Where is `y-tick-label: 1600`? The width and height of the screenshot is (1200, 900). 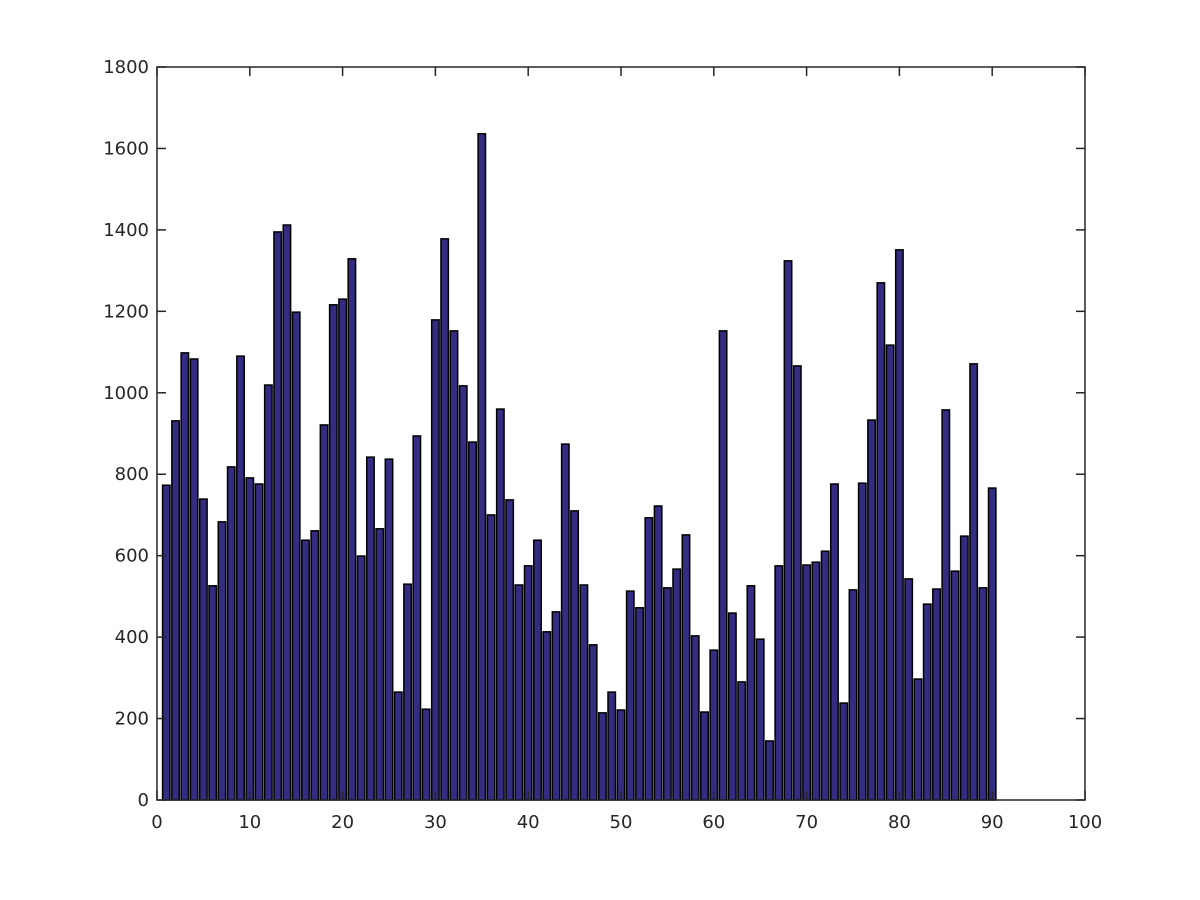
y-tick-label: 1600 is located at coordinates (126, 148).